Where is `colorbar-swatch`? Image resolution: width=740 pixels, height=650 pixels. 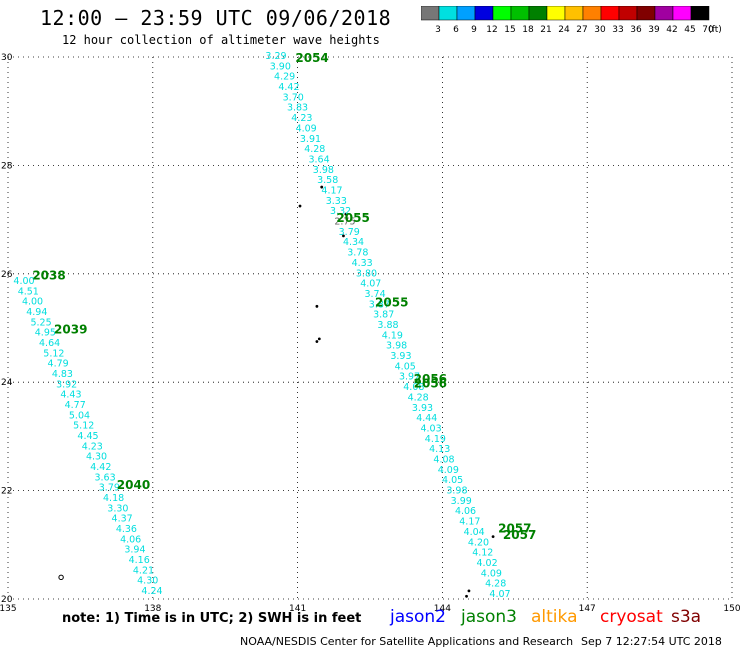
colorbar-swatch is located at coordinates (700, 13).